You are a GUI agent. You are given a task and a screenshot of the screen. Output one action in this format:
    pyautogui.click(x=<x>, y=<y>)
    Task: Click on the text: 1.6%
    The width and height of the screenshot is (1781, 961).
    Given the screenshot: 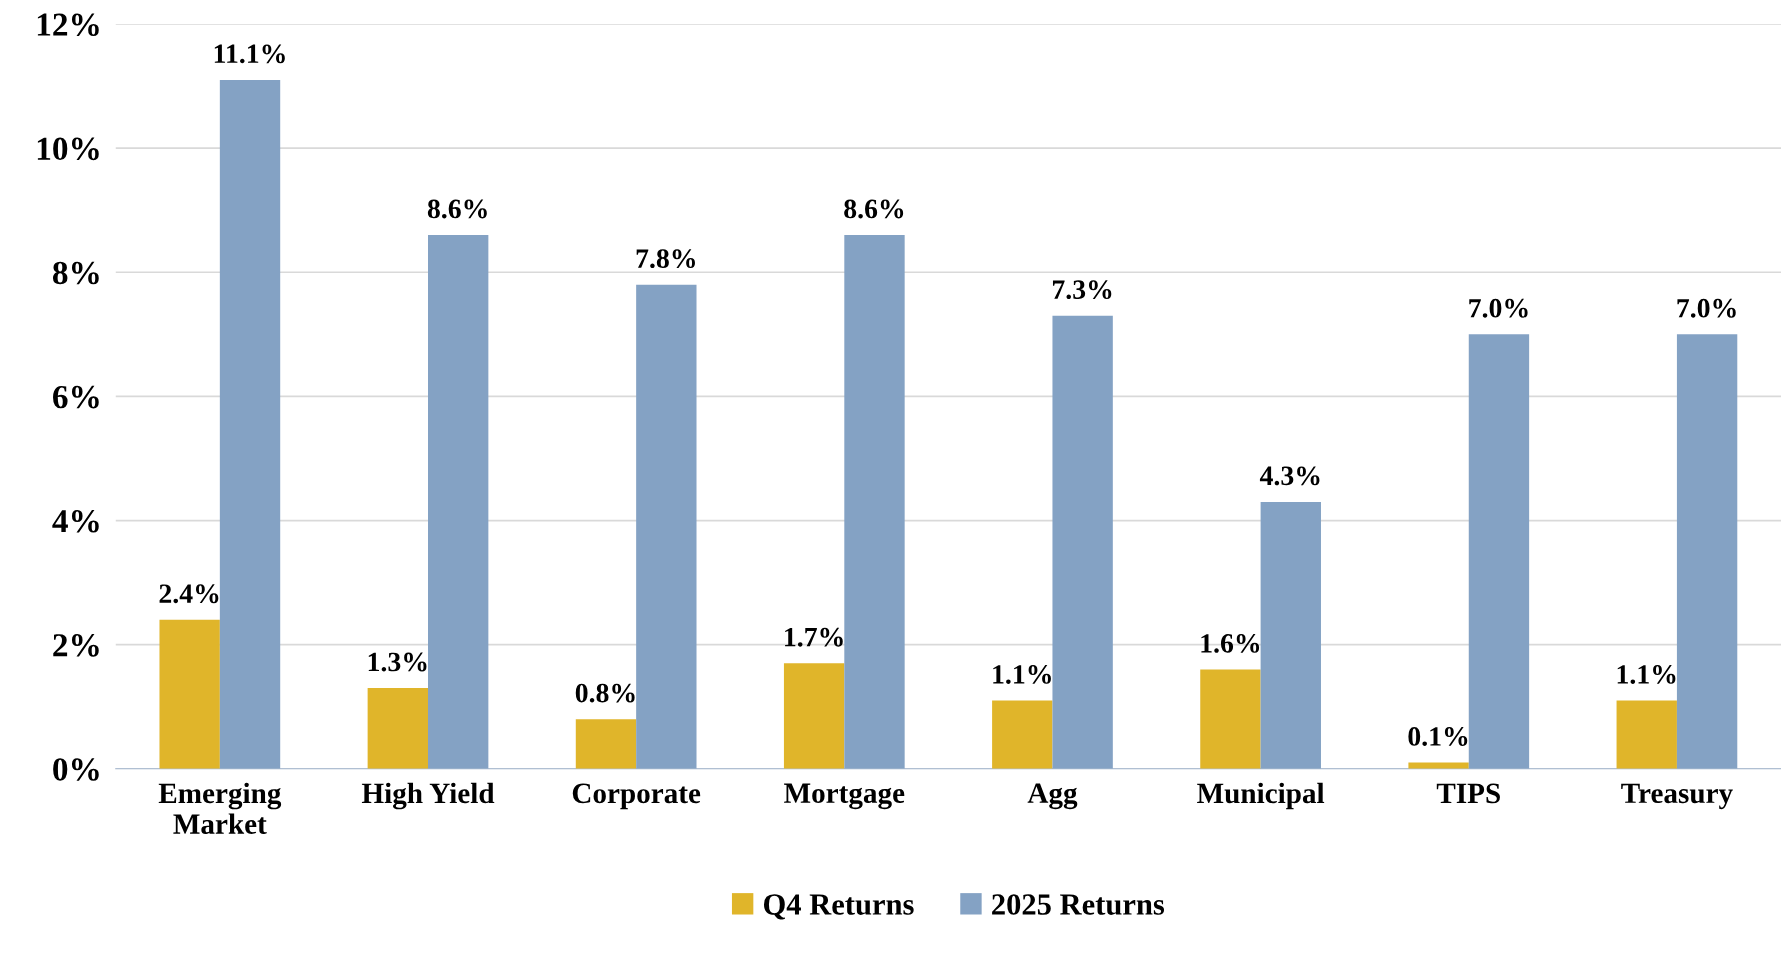 What is the action you would take?
    pyautogui.click(x=1230, y=643)
    